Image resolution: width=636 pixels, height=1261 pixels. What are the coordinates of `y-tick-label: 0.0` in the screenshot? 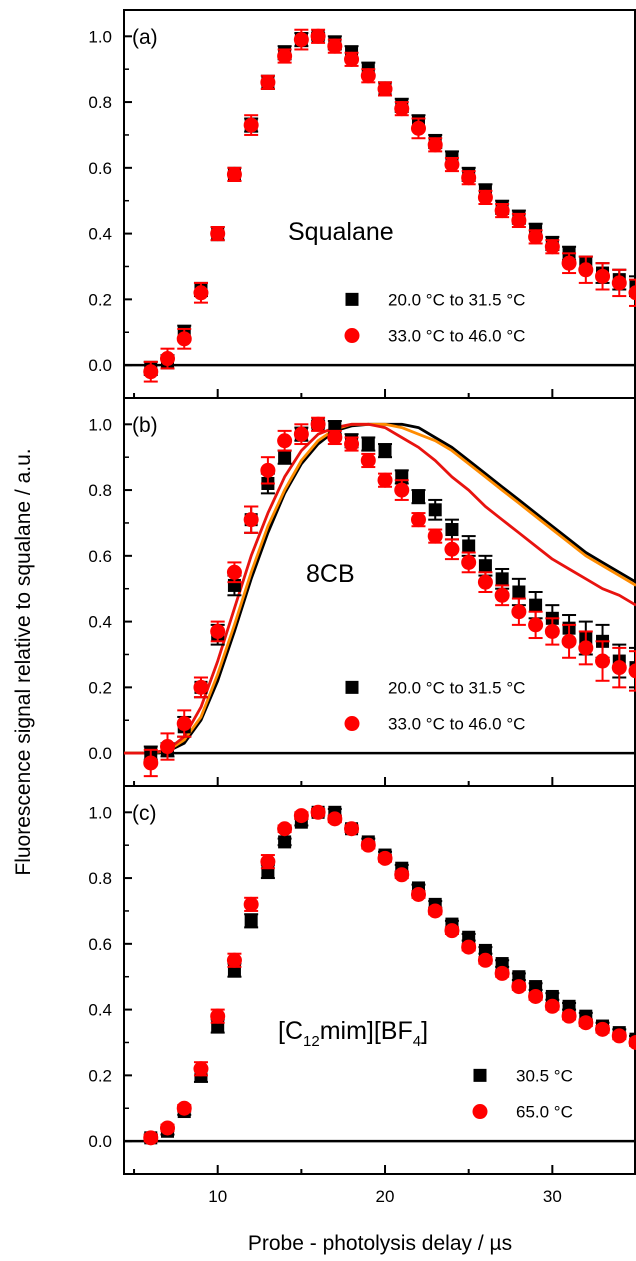 It's located at (100, 753).